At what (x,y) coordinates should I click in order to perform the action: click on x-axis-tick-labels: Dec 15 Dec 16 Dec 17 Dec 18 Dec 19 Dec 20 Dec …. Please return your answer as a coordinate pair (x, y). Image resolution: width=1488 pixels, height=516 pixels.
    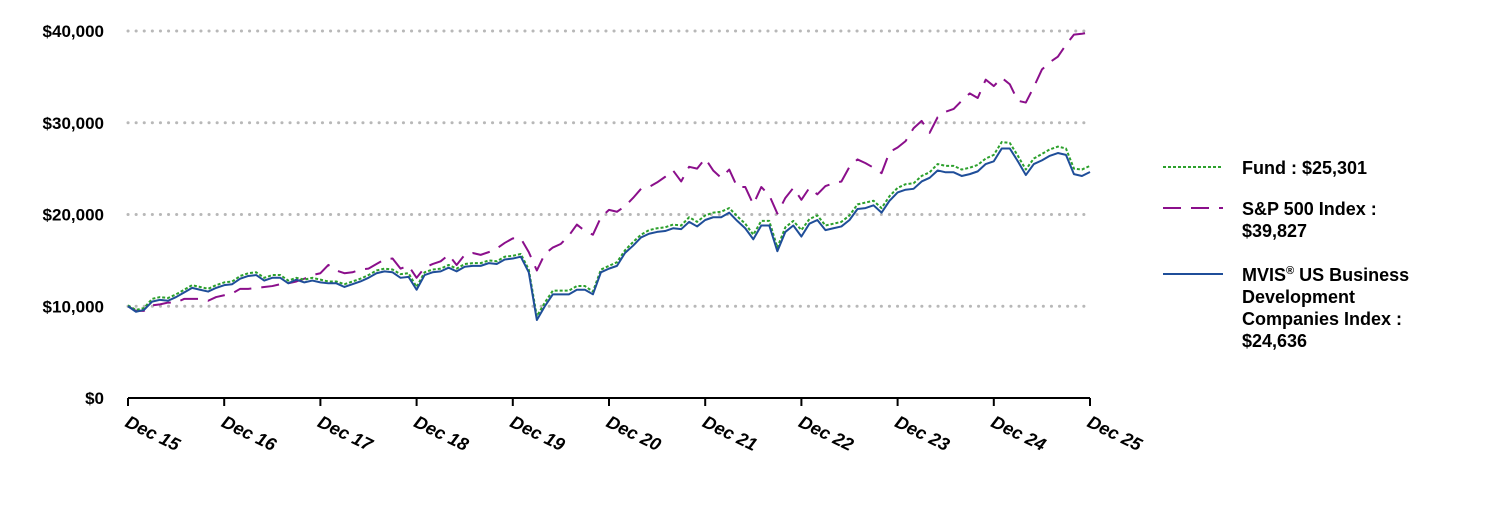
    Looking at the image, I should click on (634, 434).